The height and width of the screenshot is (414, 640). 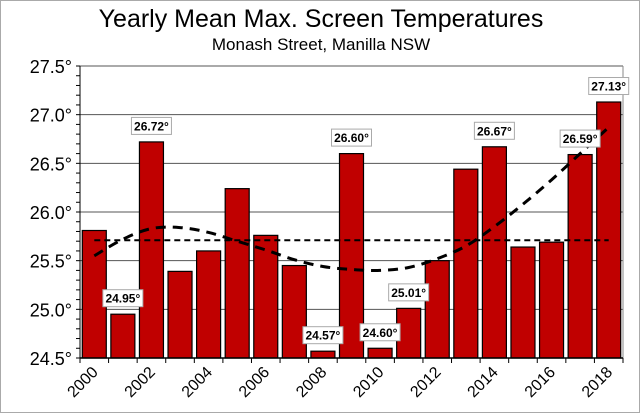 I want to click on data-label-2010: 24.60°, so click(x=380, y=333).